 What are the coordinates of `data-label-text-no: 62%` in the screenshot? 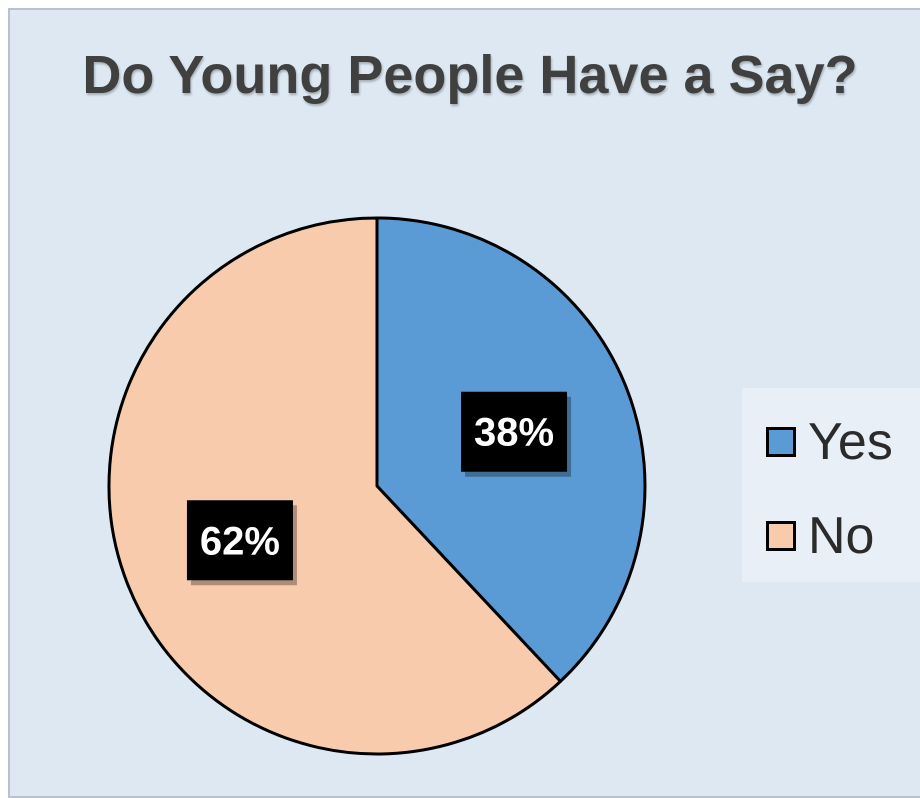 It's located at (240, 541).